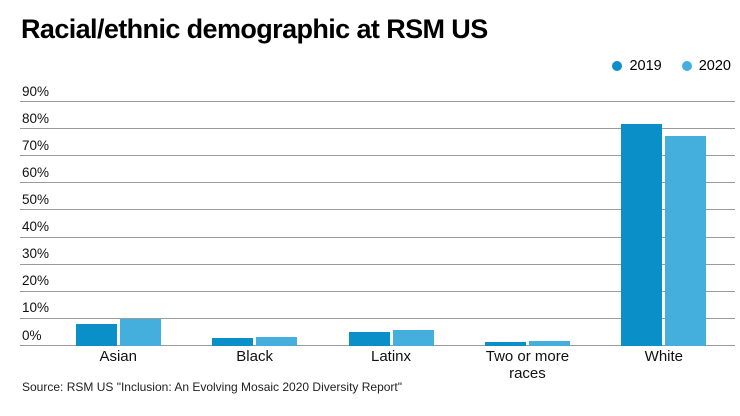  I want to click on legend-label-2019: 2019, so click(645, 66).